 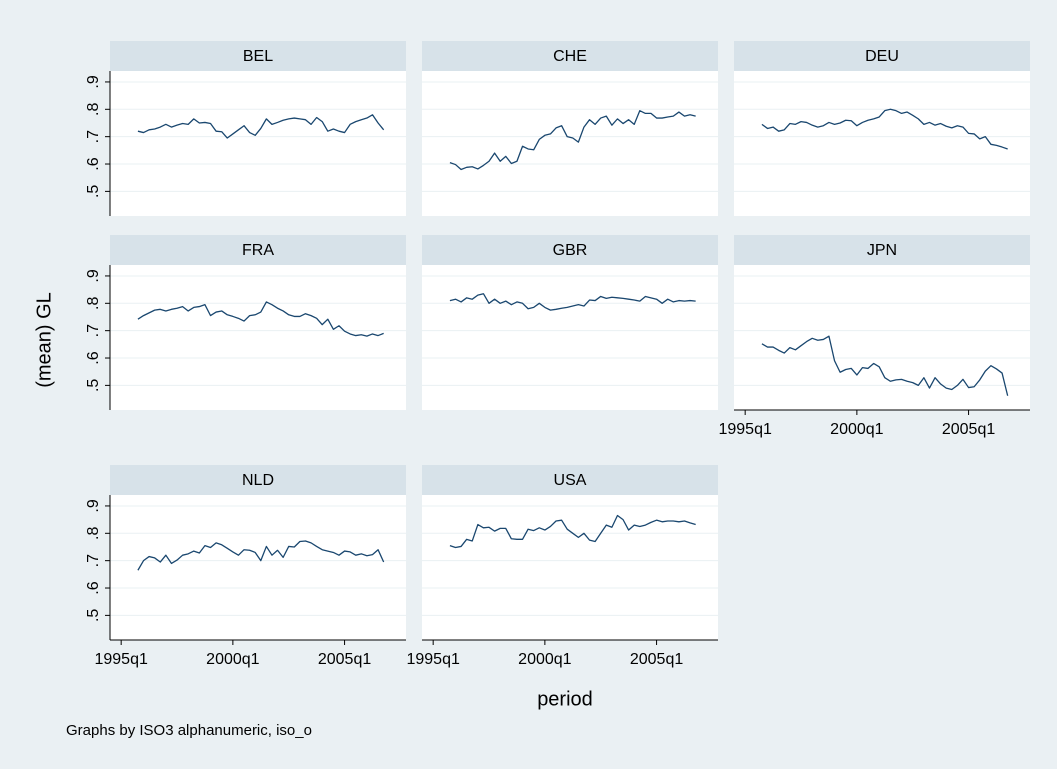 What do you see at coordinates (565, 699) in the screenshot?
I see `x-axis-title: period` at bounding box center [565, 699].